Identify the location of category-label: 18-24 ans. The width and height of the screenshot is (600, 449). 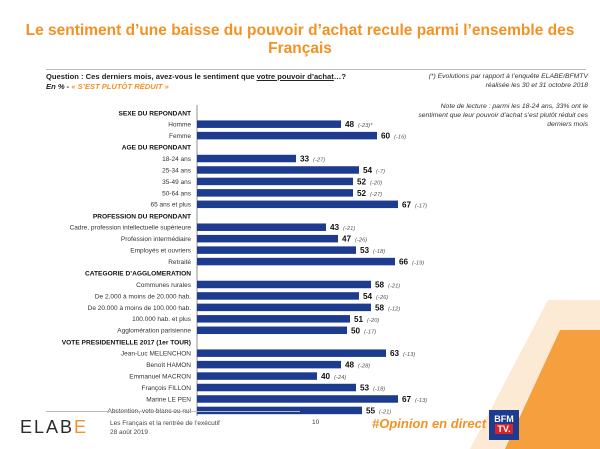
(177, 159).